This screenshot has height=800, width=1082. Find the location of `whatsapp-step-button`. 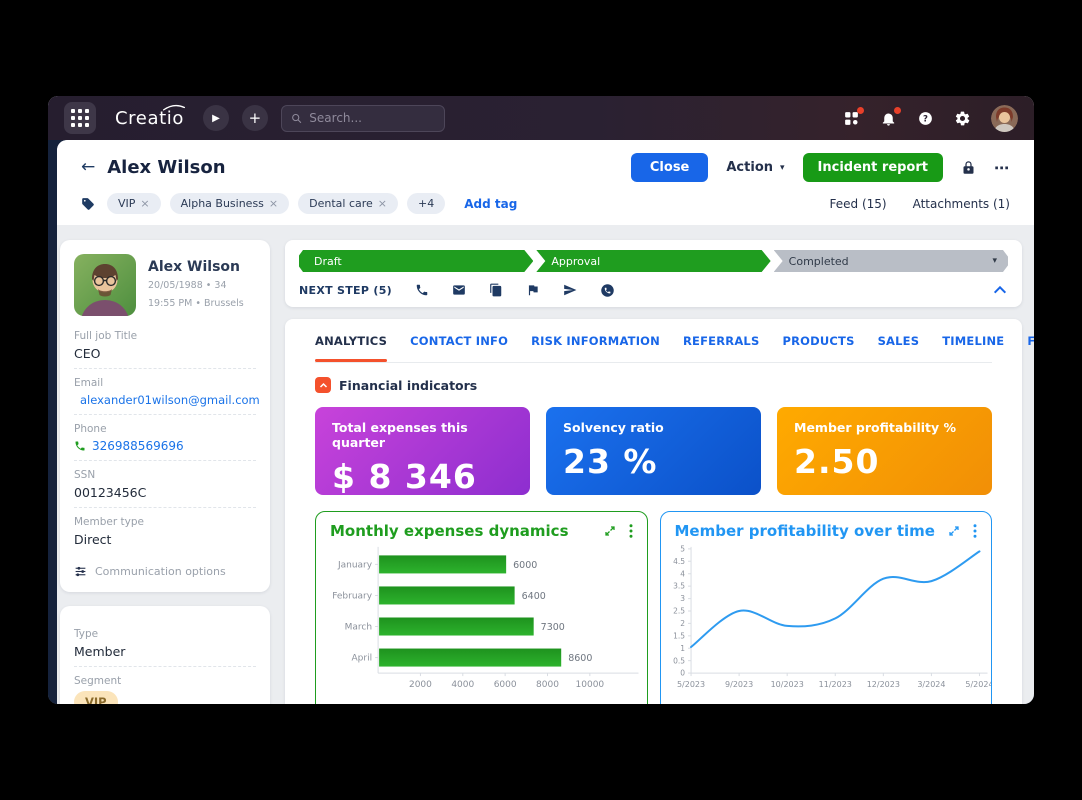

whatsapp-step-button is located at coordinates (607, 290).